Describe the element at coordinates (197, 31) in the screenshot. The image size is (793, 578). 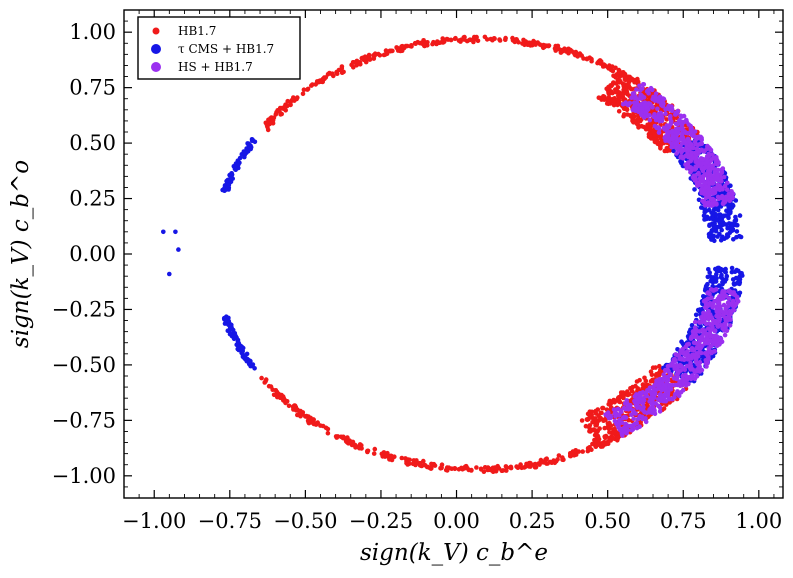
I see `legend-label: HB1.7` at that location.